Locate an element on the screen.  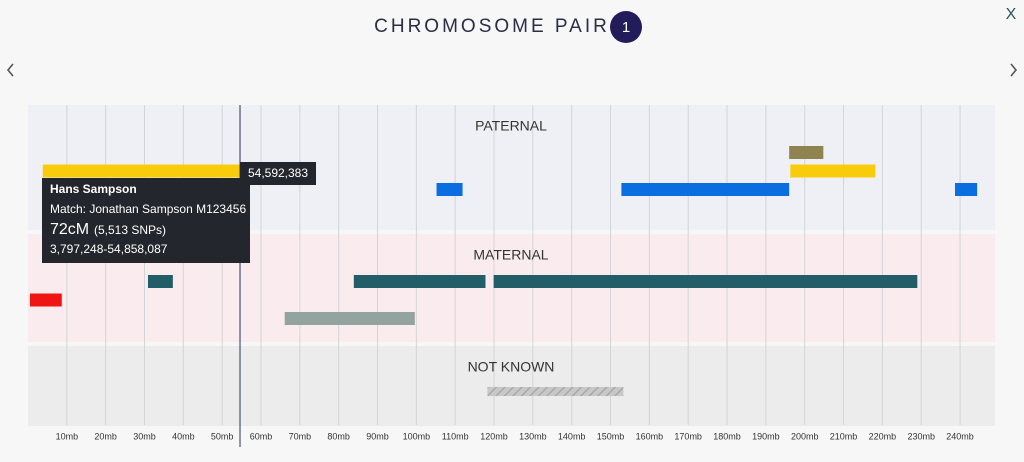
cursor-label: 54,592,383 is located at coordinates (278, 173).